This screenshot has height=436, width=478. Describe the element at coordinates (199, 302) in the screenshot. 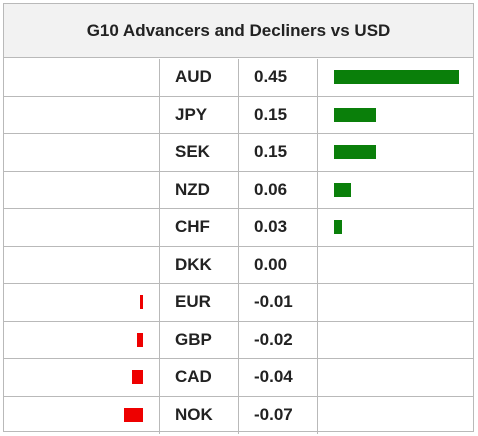

I see `currency-label: EUR` at that location.